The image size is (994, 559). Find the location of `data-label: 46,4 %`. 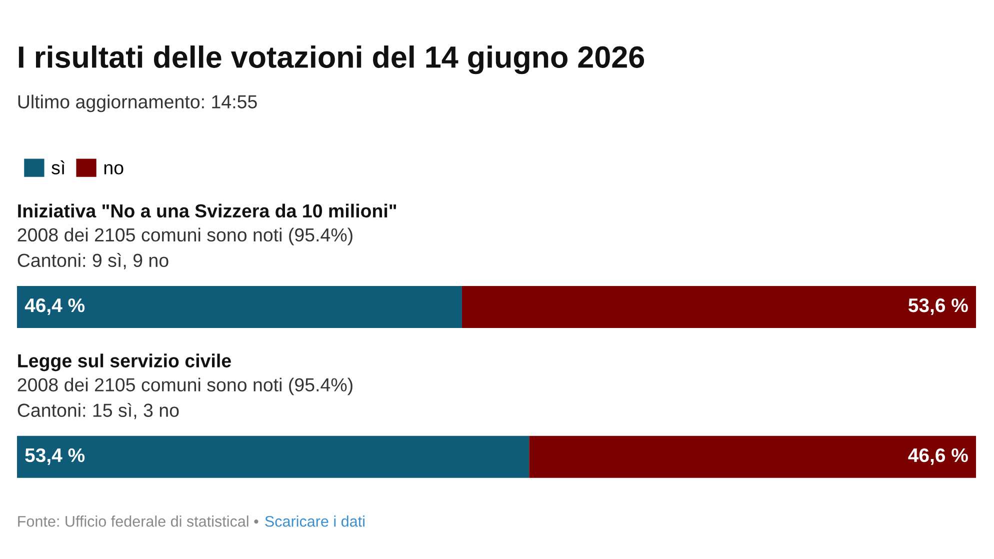

data-label: 46,4 % is located at coordinates (54, 307).